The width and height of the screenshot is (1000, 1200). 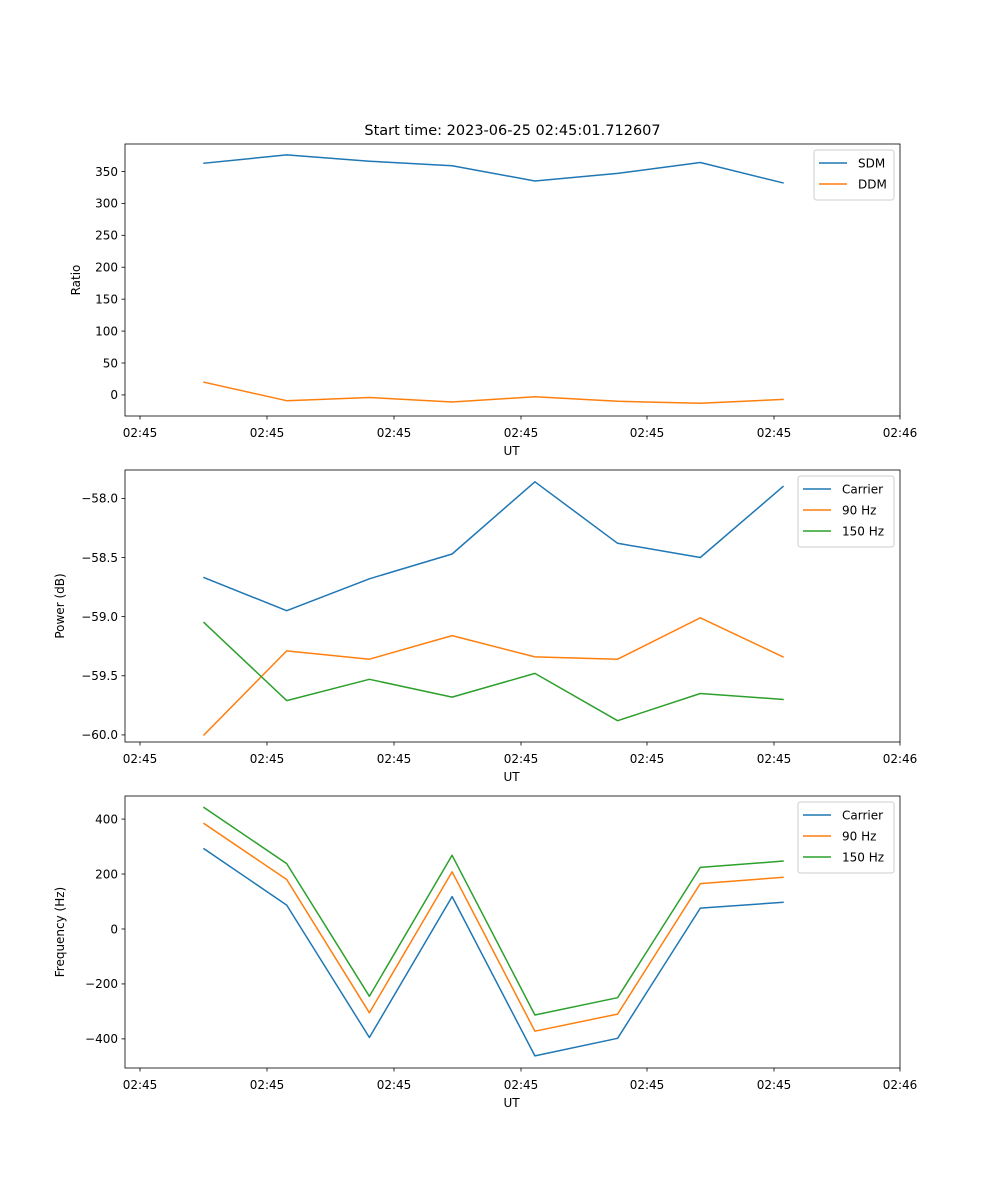 What do you see at coordinates (101, 1039) in the screenshot?
I see `y-tick-label: −400` at bounding box center [101, 1039].